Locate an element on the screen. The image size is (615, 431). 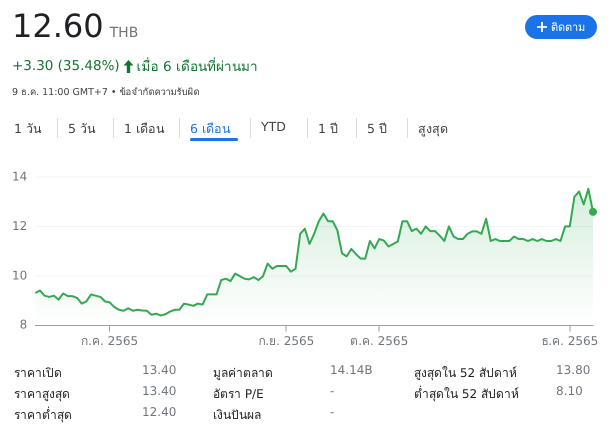
x-tick-label: ต.ค. 2565 is located at coordinates (379, 341).